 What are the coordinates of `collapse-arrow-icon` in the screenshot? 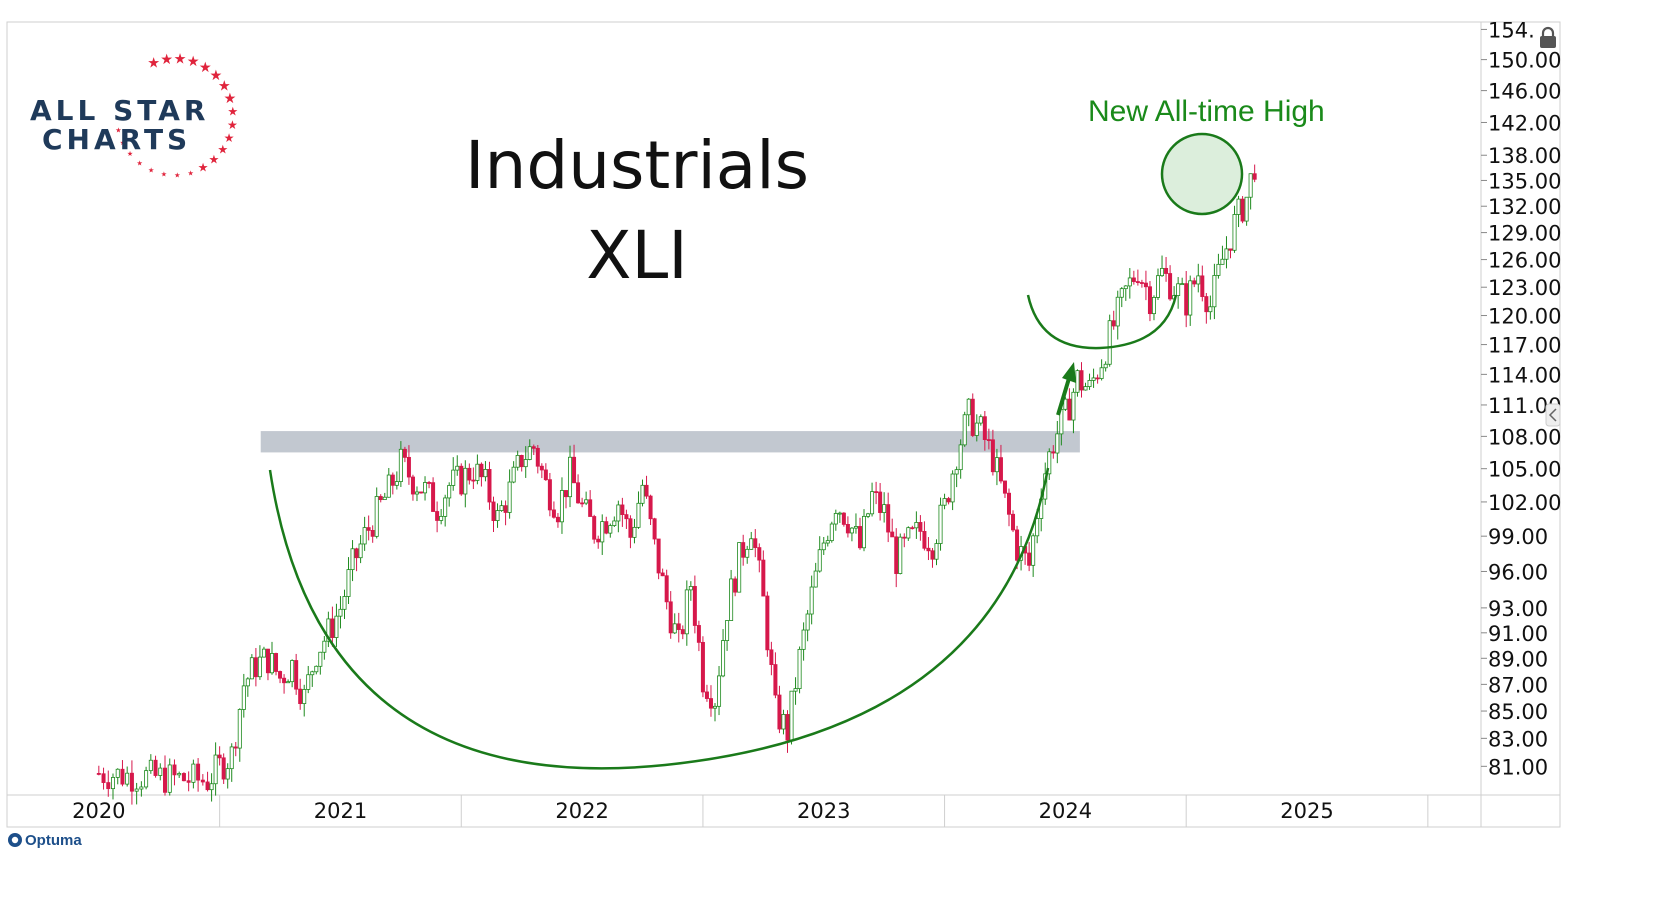 It's located at (1553, 415).